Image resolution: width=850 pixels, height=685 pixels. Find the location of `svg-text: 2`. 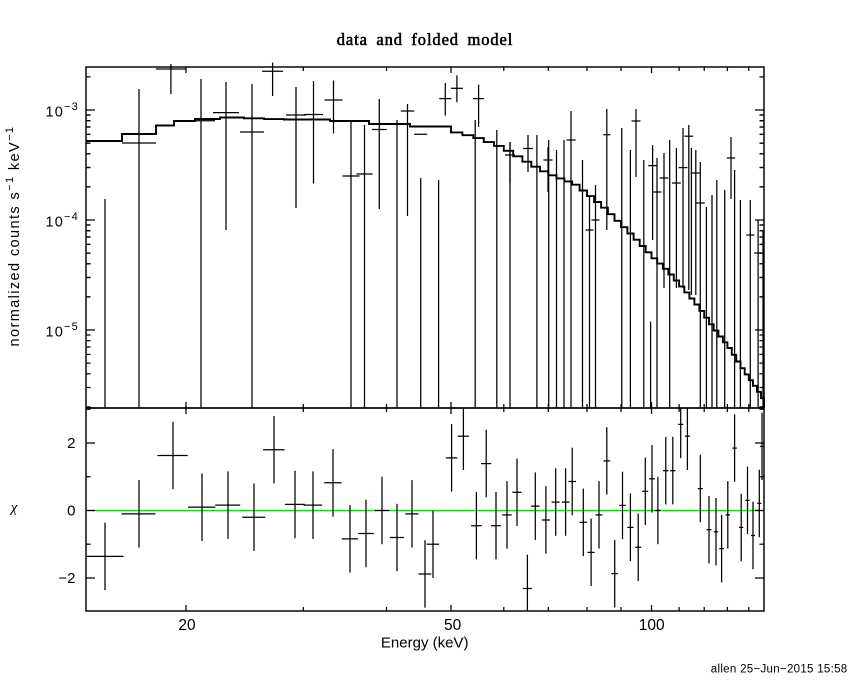

svg-text: 2 is located at coordinates (71, 443).